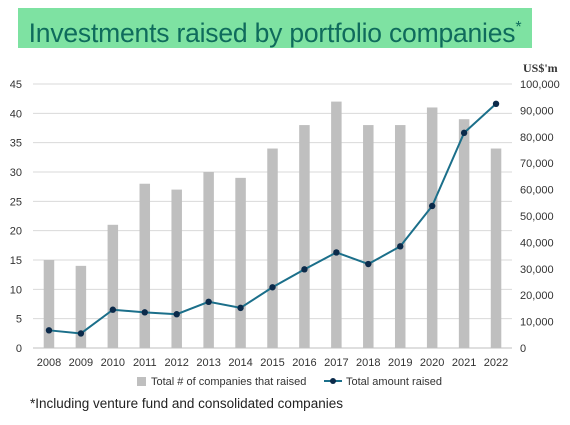  I want to click on x-tick-label: 2022, so click(496, 363).